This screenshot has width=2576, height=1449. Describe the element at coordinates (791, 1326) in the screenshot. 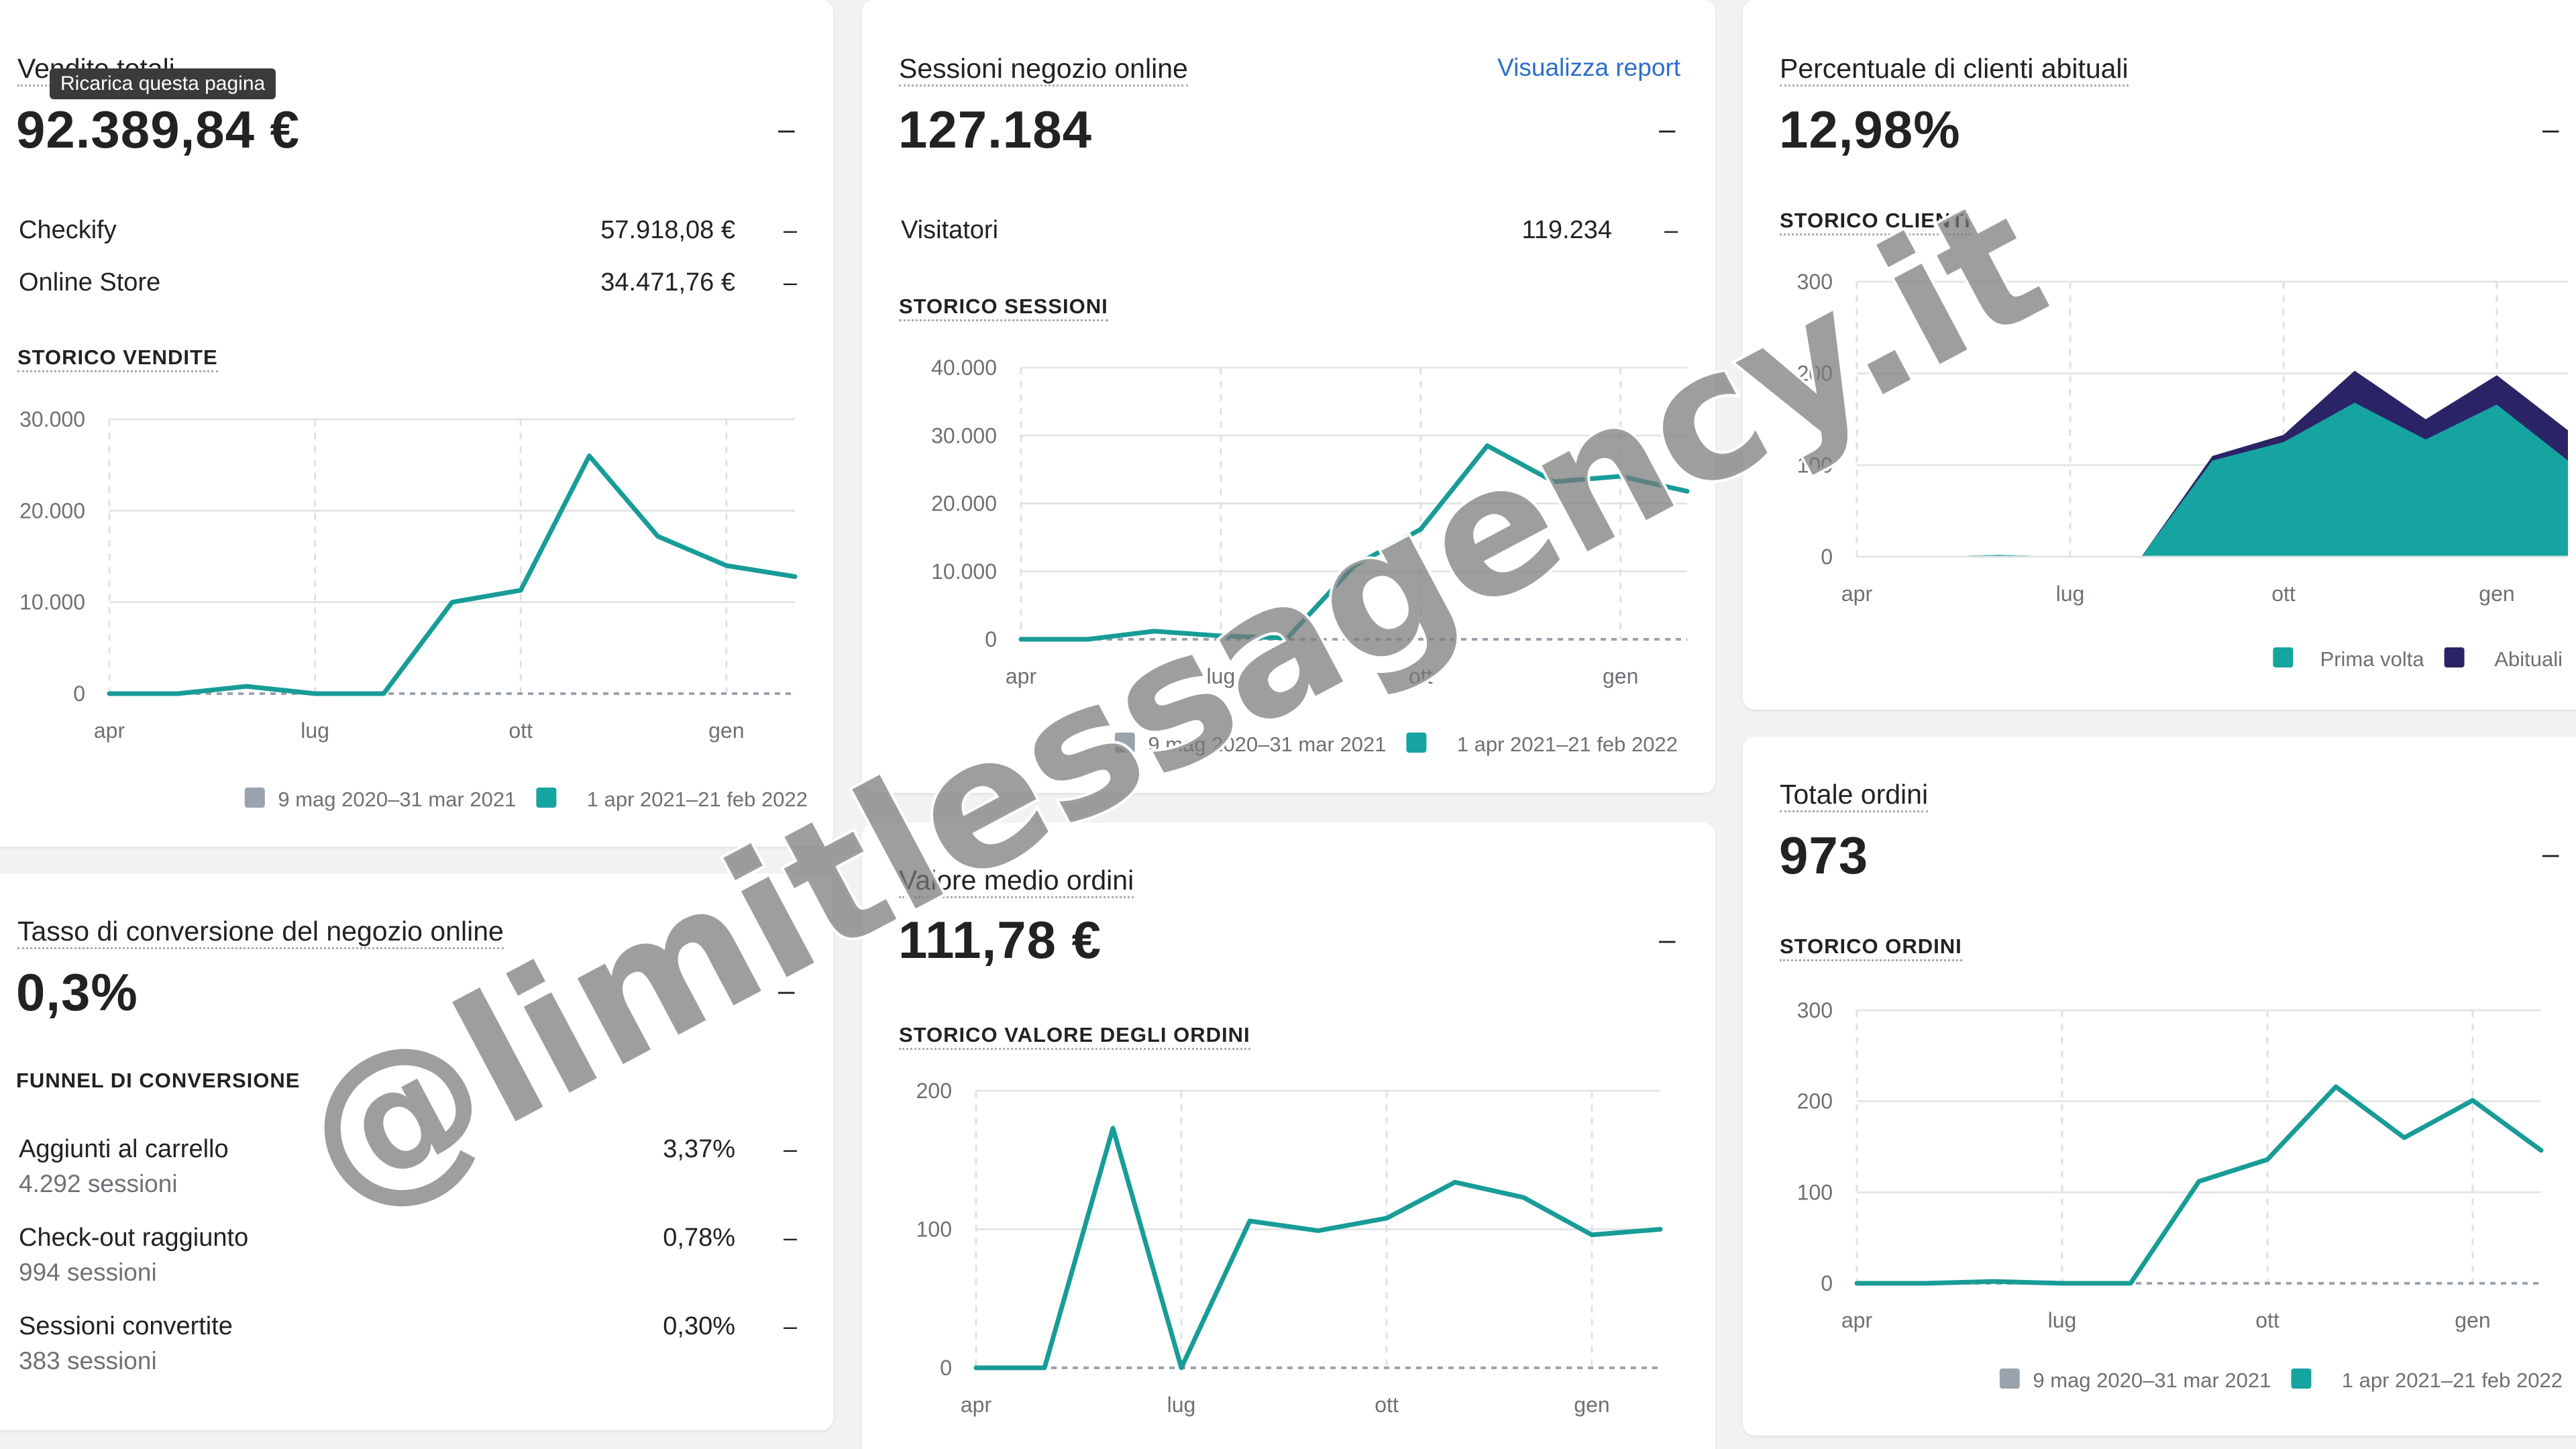

I see `funnel-trend-converted: –` at that location.